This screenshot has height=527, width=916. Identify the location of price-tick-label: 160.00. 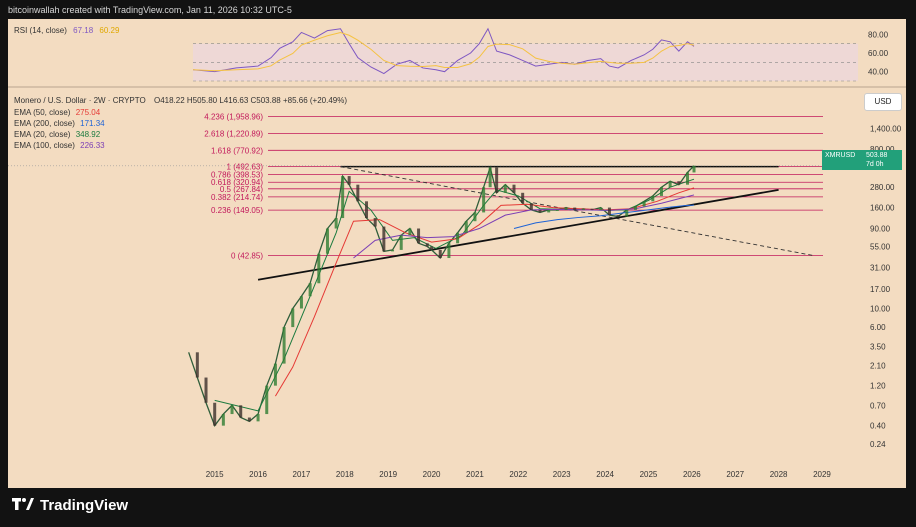
(882, 208).